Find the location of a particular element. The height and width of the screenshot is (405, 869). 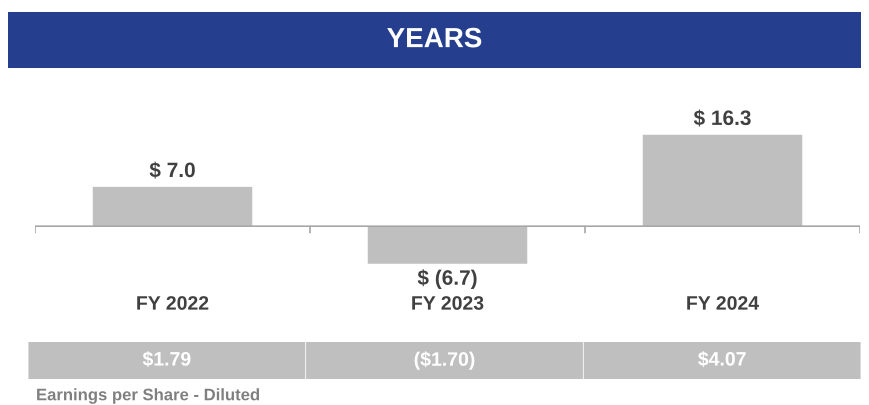

data-label: $ 16.3 is located at coordinates (722, 117).